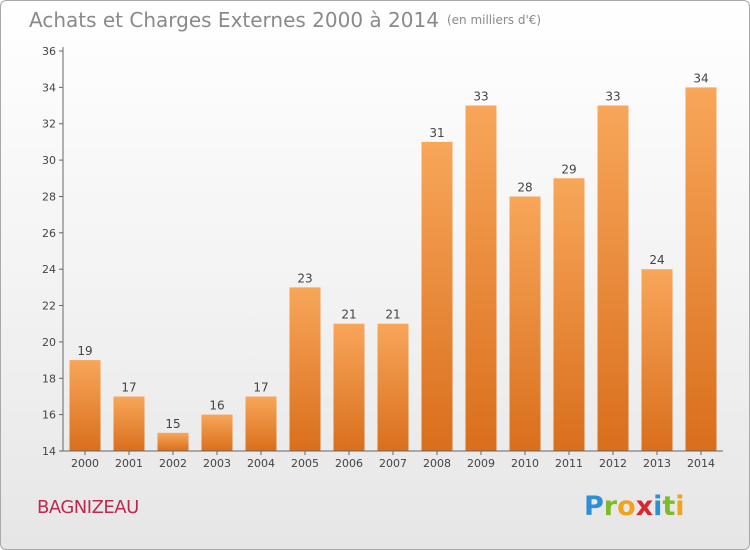  I want to click on y-tick-label-36: 36, so click(49, 51).